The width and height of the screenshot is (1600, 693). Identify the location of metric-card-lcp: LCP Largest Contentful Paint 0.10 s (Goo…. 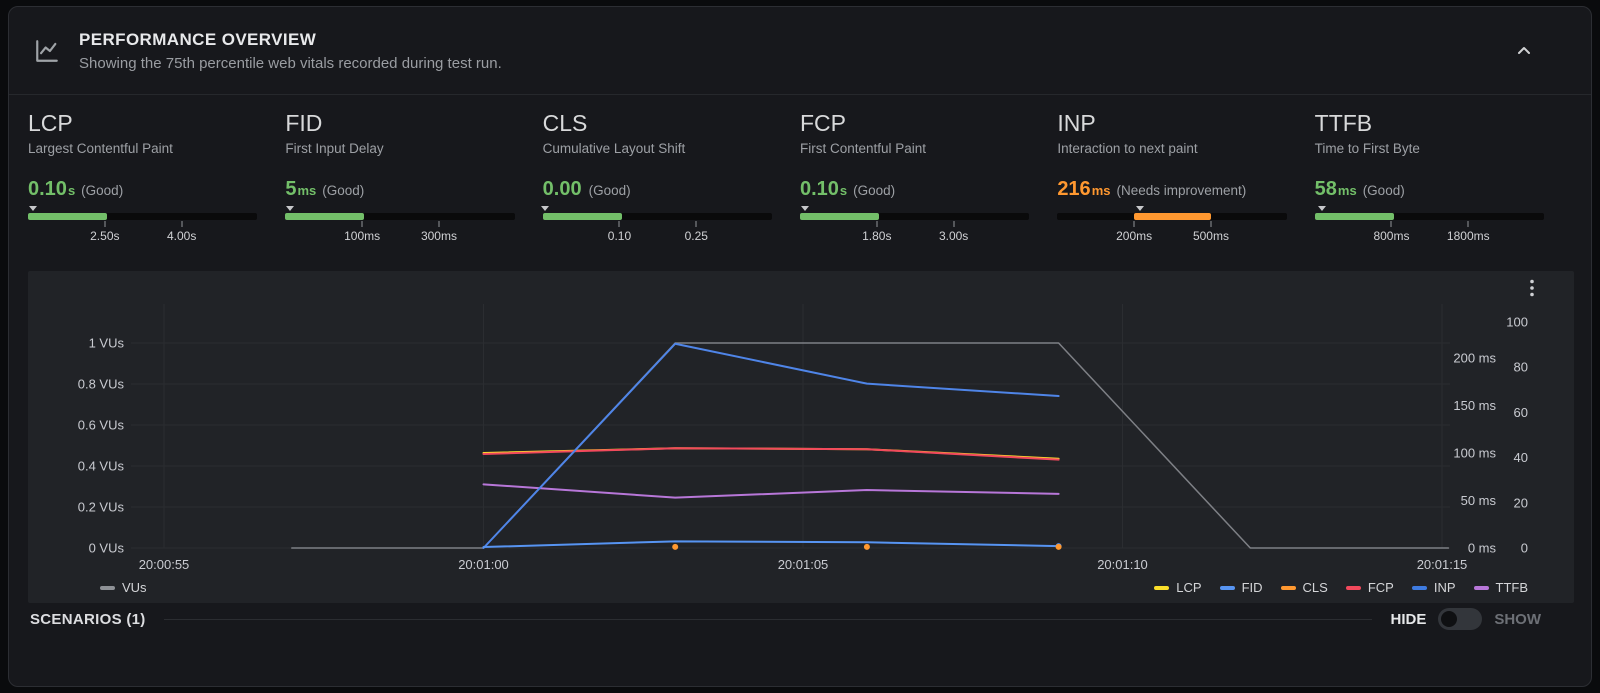
(156, 178).